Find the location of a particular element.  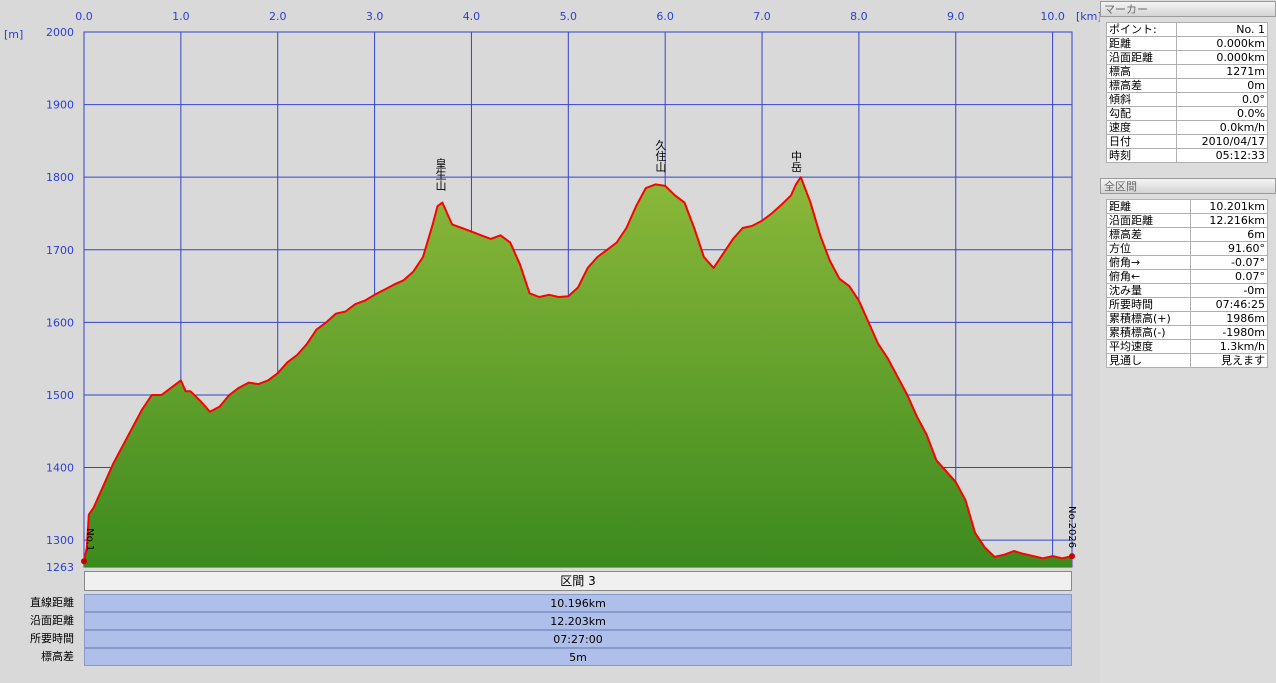

marker-info-row: 日付 2010/04/17 is located at coordinates (1186, 141).